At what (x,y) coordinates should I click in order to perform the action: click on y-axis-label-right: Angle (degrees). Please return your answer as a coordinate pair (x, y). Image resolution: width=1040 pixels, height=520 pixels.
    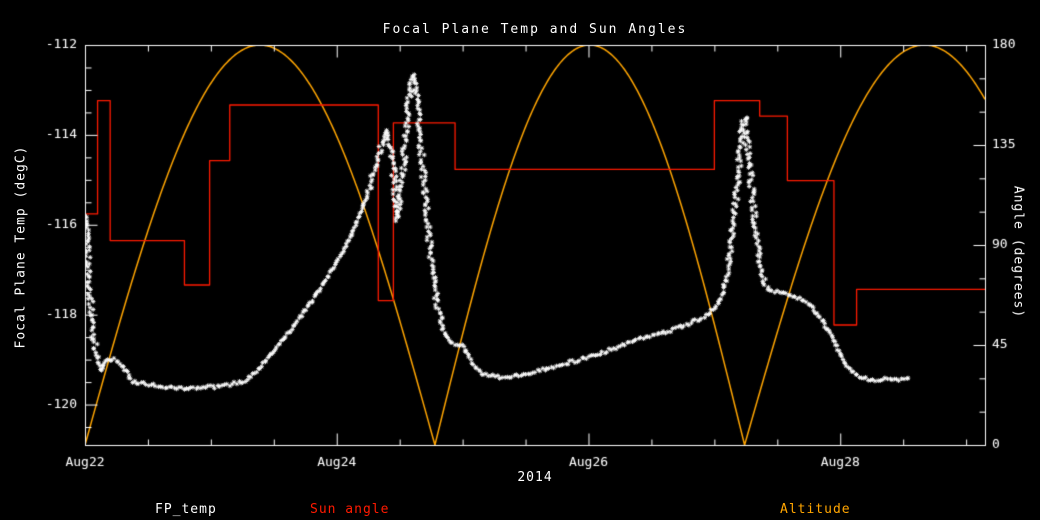
    Looking at the image, I should click on (1018, 252).